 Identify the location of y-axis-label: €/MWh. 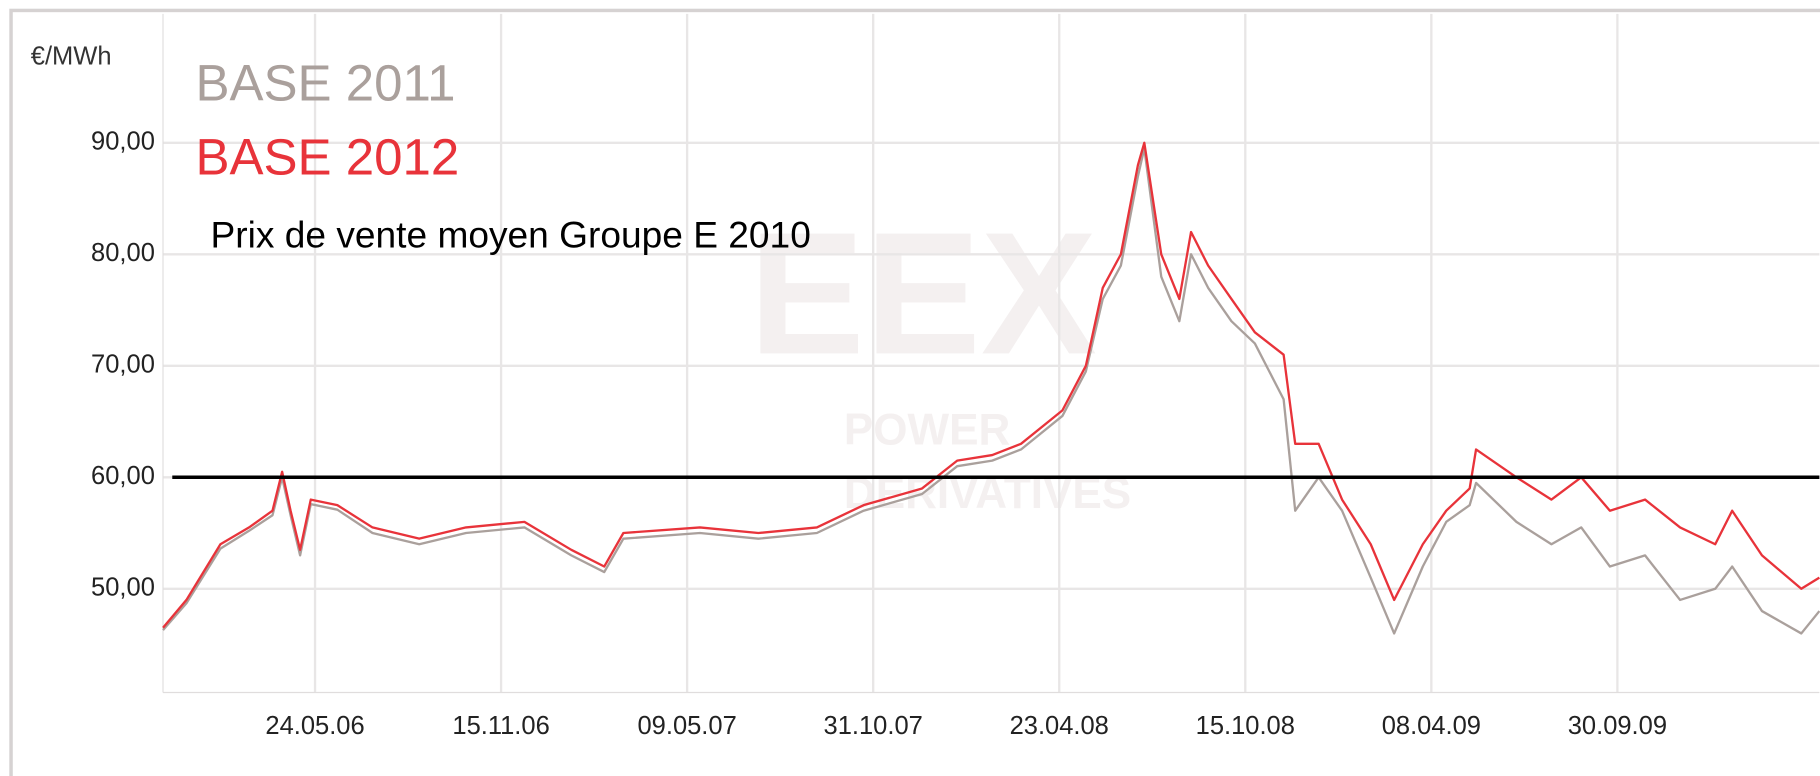
(71, 57).